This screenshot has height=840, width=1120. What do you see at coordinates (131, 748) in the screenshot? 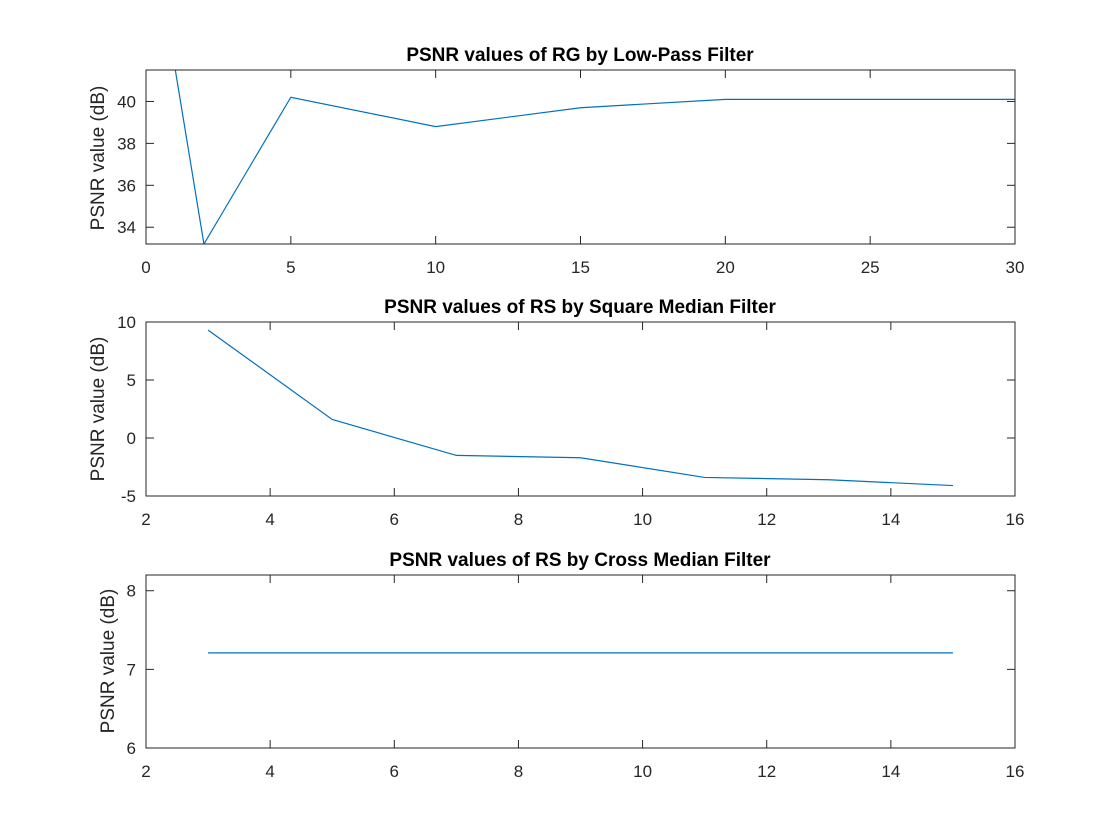
I see `y-tick-label: 6` at bounding box center [131, 748].